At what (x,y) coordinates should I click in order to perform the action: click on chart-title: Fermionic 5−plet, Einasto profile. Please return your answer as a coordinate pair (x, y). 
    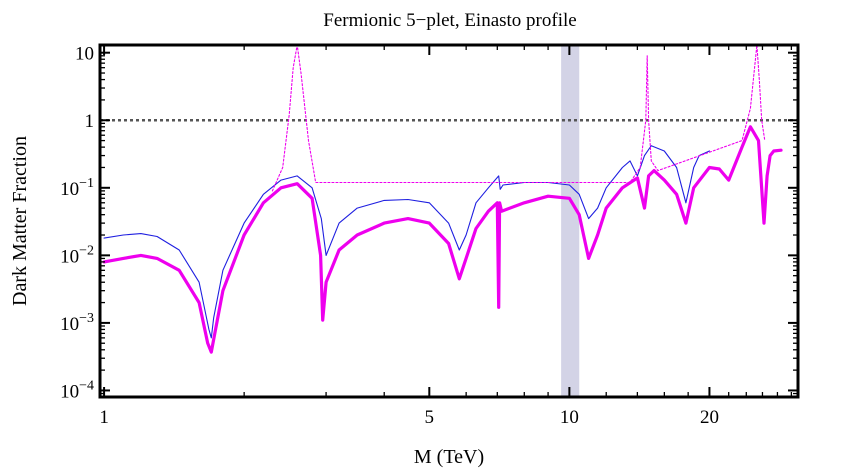
    Looking at the image, I should click on (449, 20).